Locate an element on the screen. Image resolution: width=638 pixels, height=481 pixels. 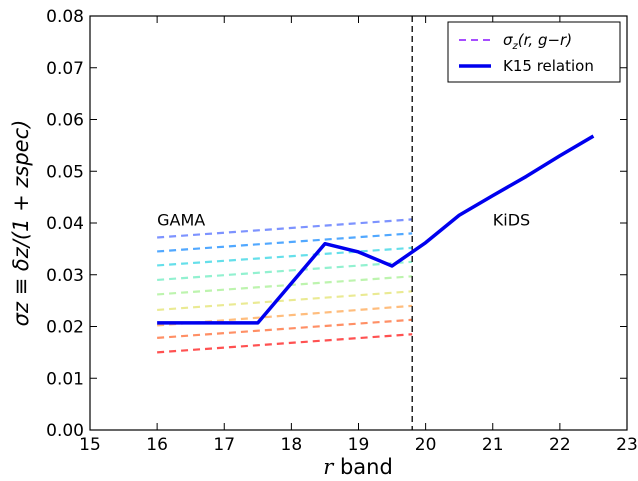
legend-sigma-main: σ is located at coordinates (508, 40).